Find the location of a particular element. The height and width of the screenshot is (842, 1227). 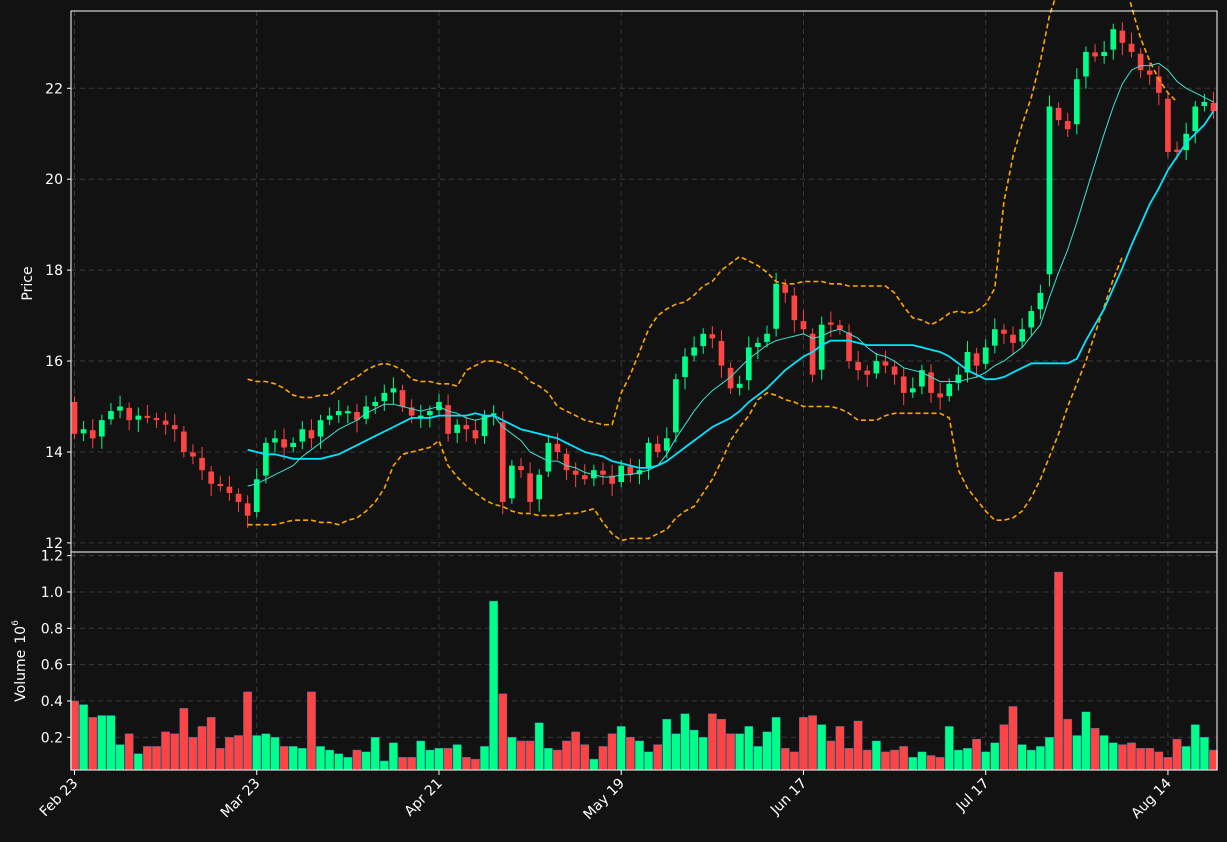

price-axis-ticks: 12 14 16 18 20 22 is located at coordinates (58, 316).